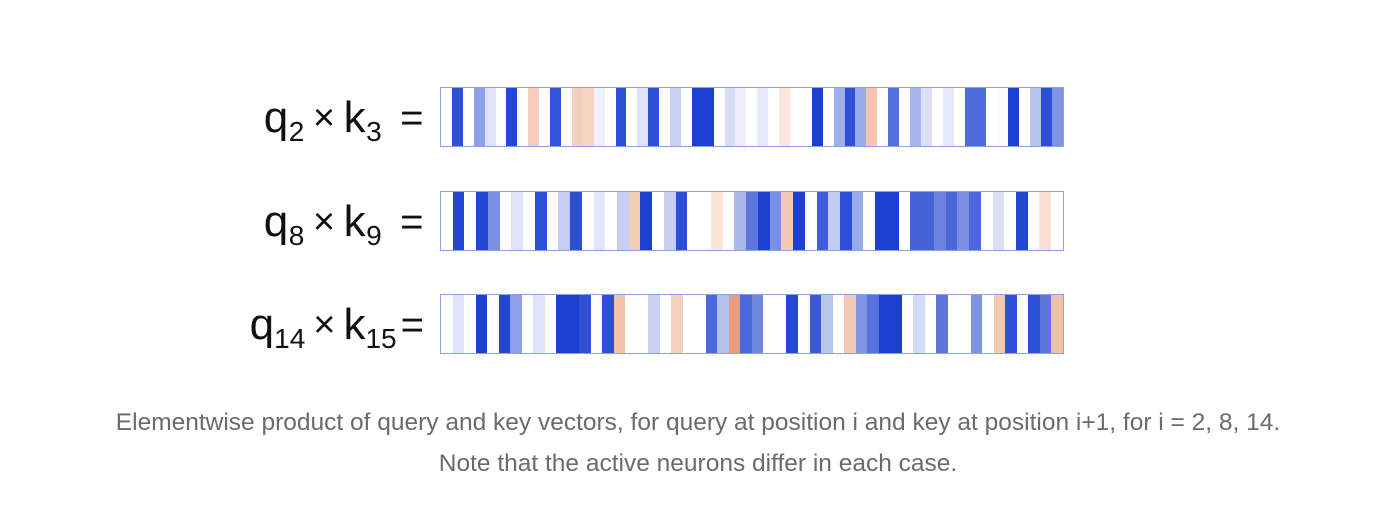  Describe the element at coordinates (374, 131) in the screenshot. I see `k-subscript: 3` at that location.